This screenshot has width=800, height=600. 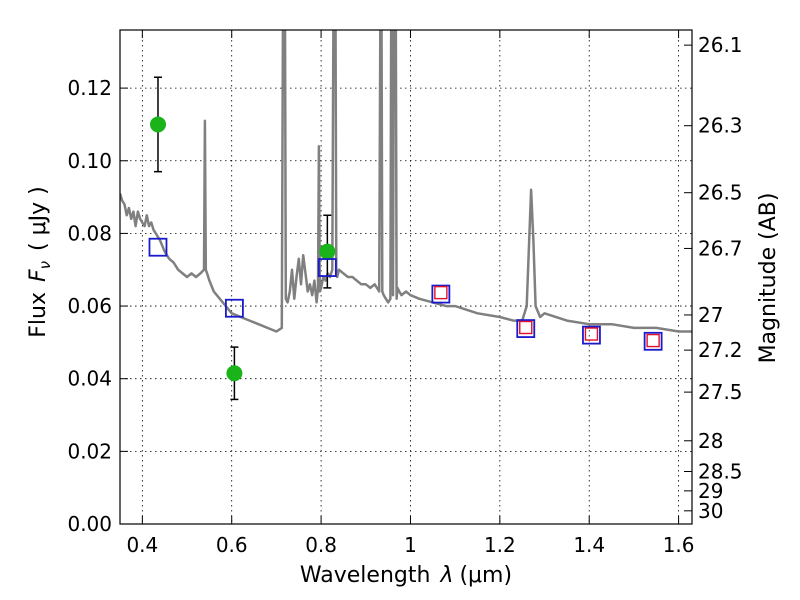 What do you see at coordinates (720, 392) in the screenshot?
I see `y2-tick-label: 27.5` at bounding box center [720, 392].